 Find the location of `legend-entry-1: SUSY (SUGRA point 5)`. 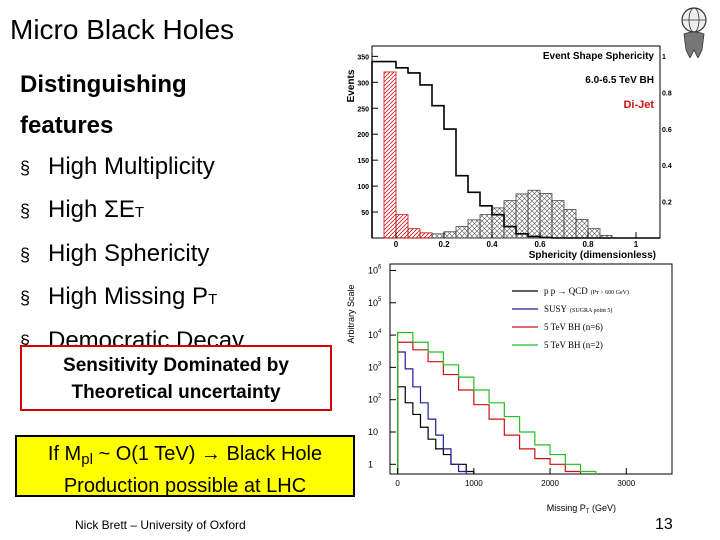

legend-entry-1: SUSY (SUGRA point 5) is located at coordinates (578, 309).